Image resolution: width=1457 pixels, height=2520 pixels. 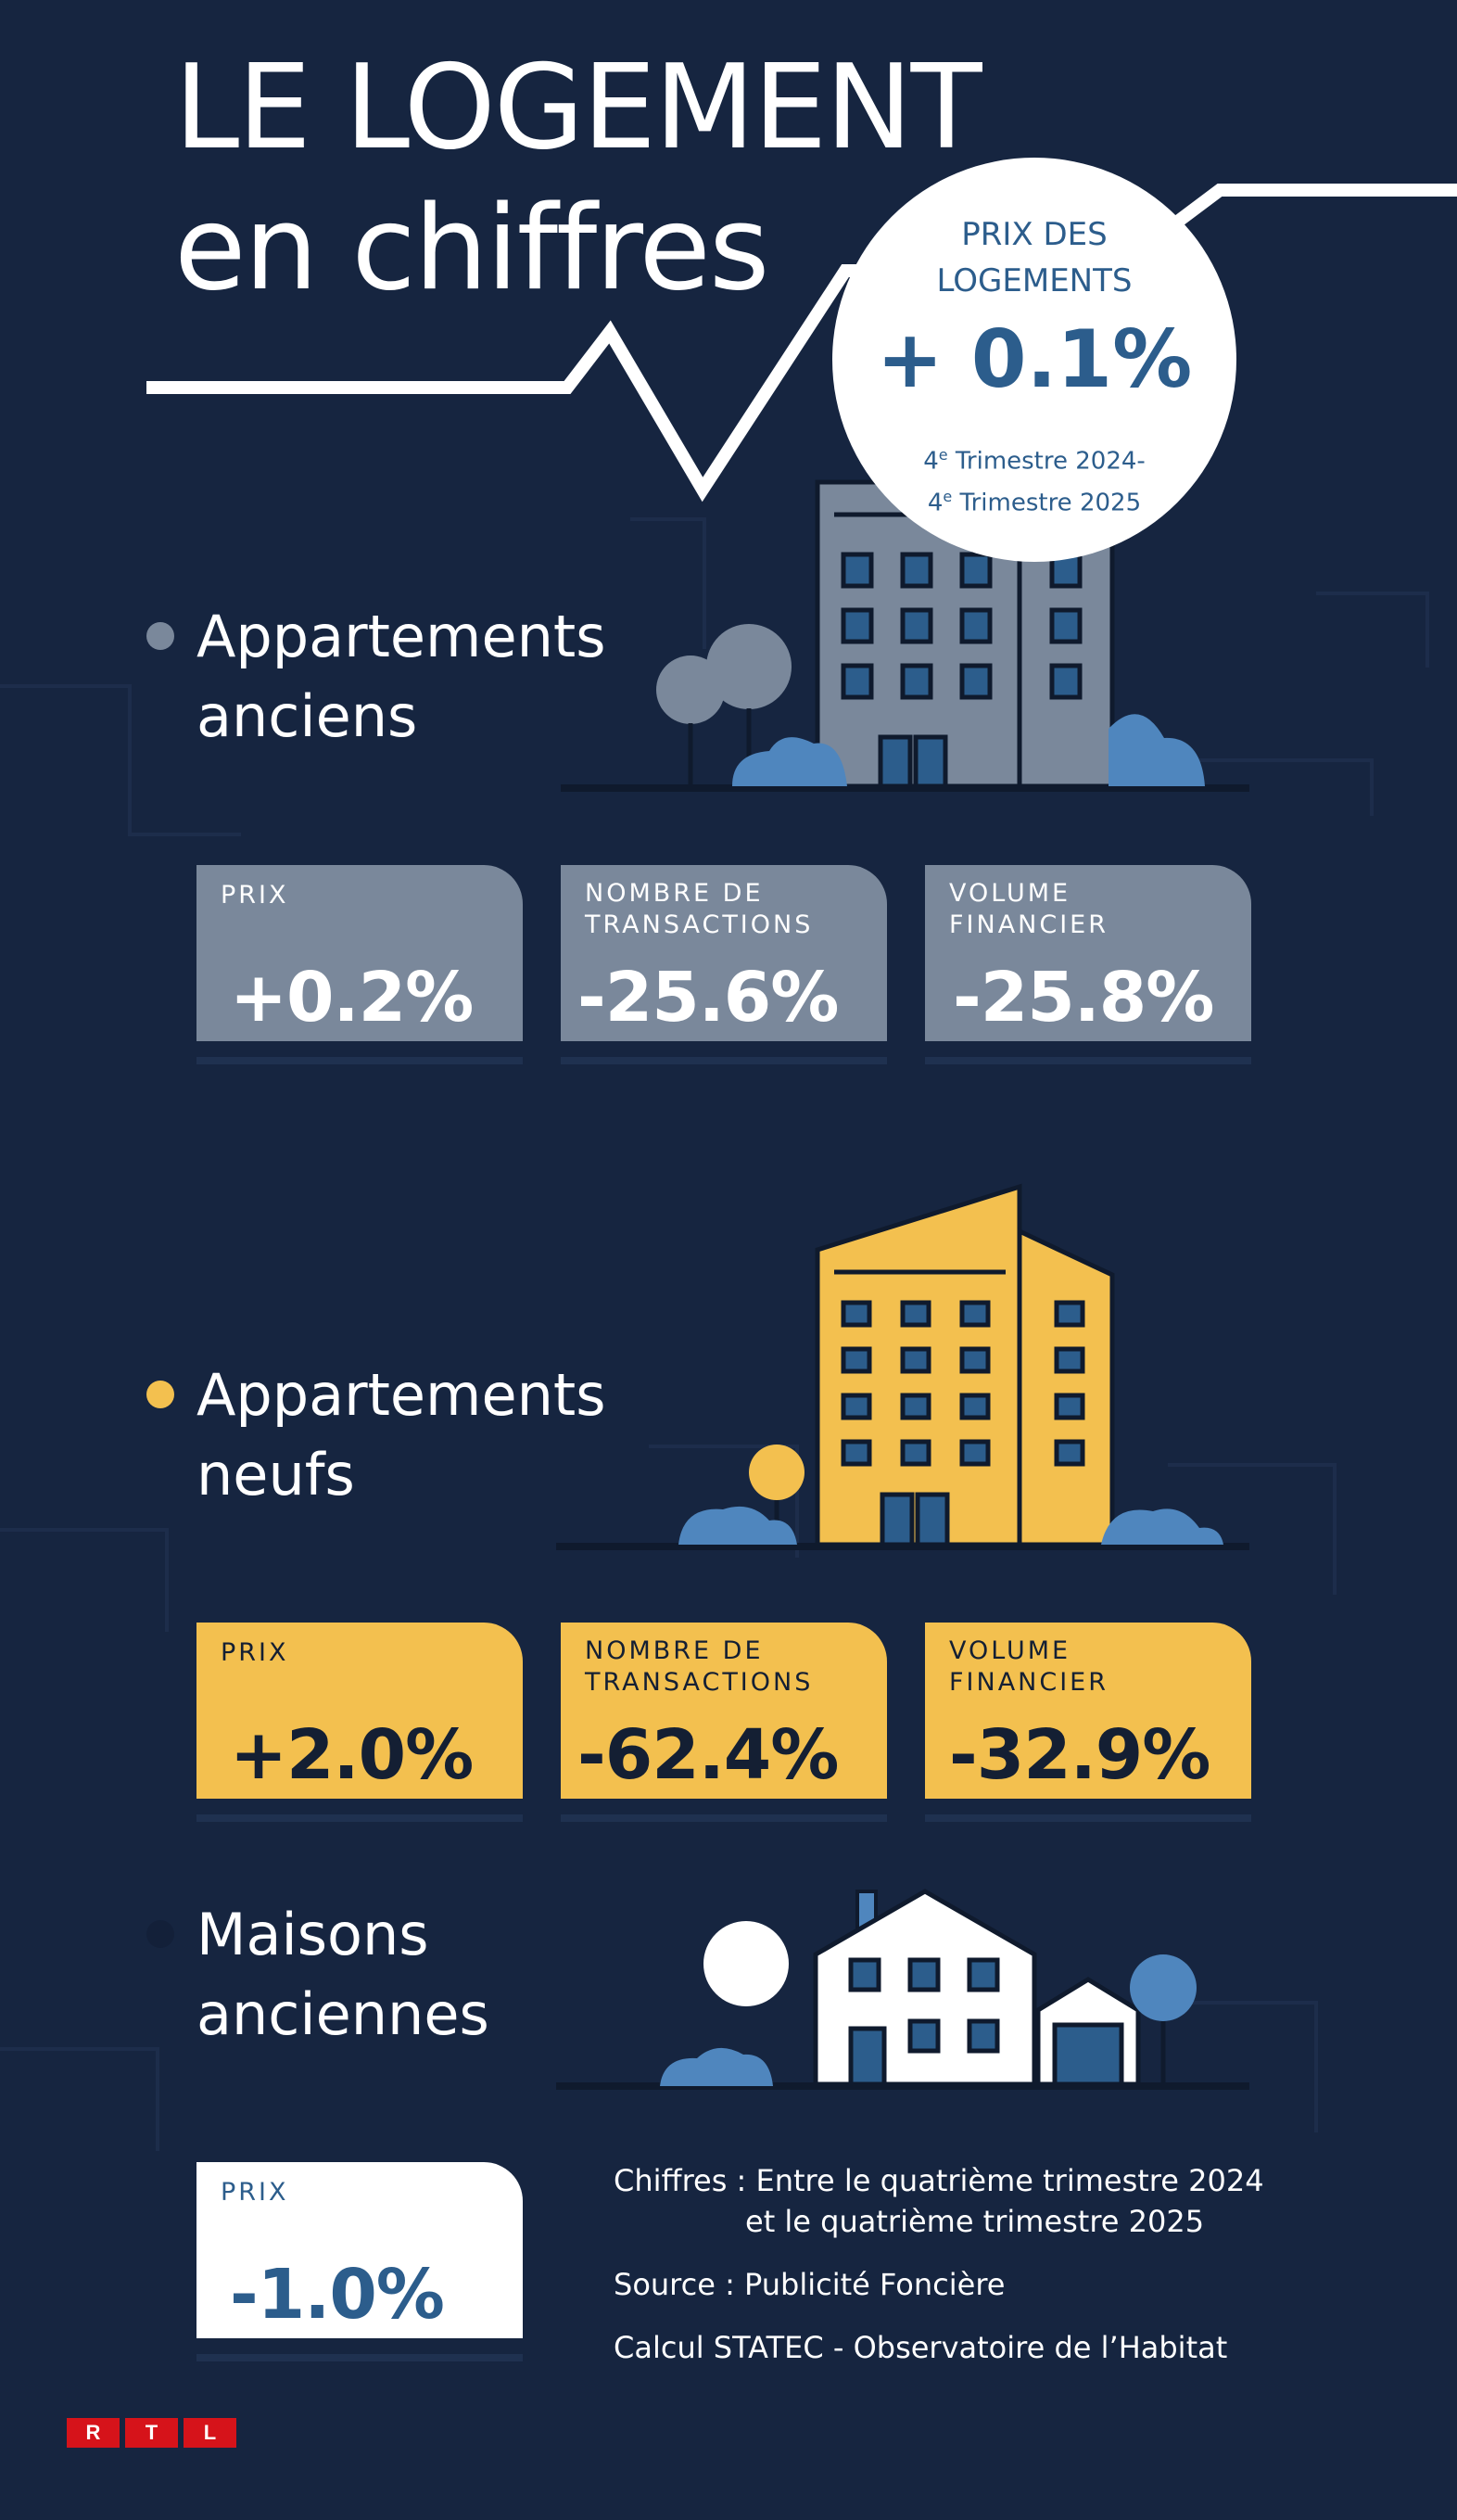 What do you see at coordinates (160, 1394) in the screenshot?
I see `section-bullet-new-apartments` at bounding box center [160, 1394].